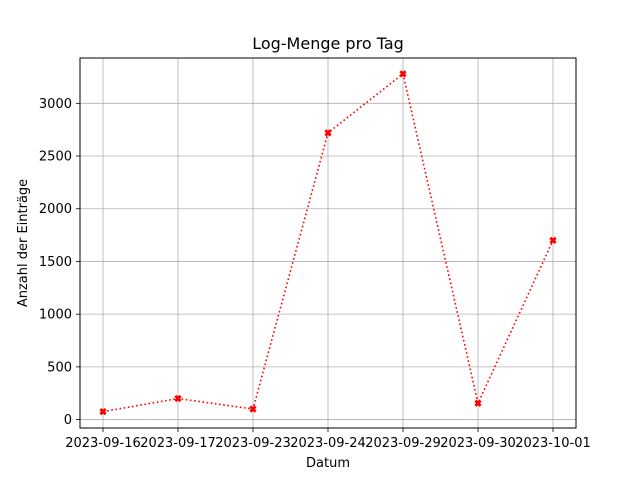 The width and height of the screenshot is (640, 480). What do you see at coordinates (55, 262) in the screenshot?
I see `y-tick-label: 1500` at bounding box center [55, 262].